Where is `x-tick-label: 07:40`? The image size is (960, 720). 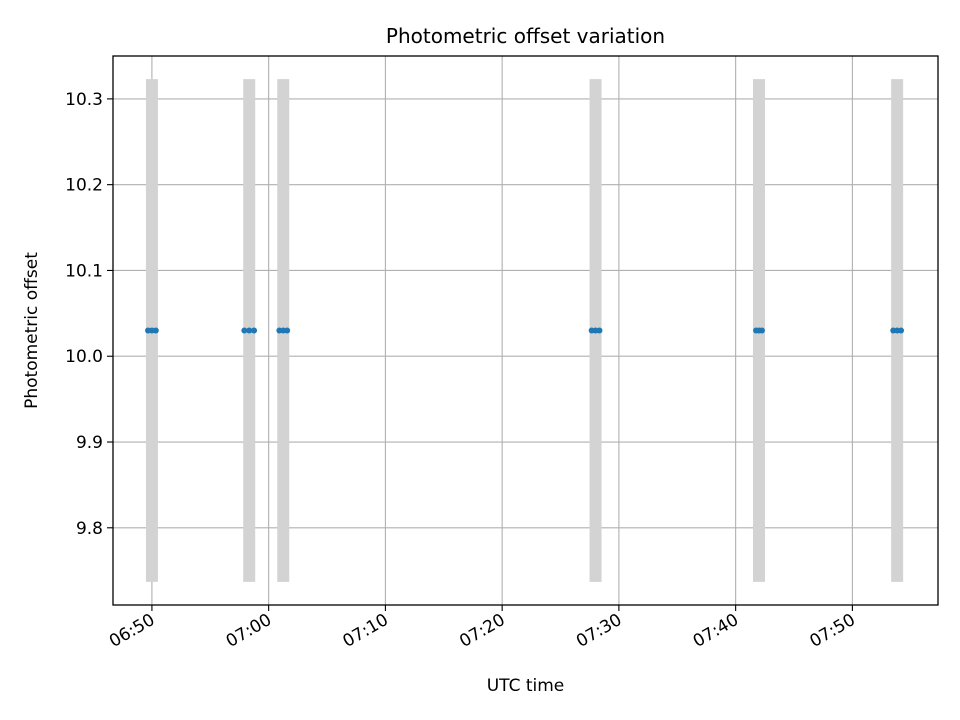 x-tick-label: 07:40 is located at coordinates (716, 631).